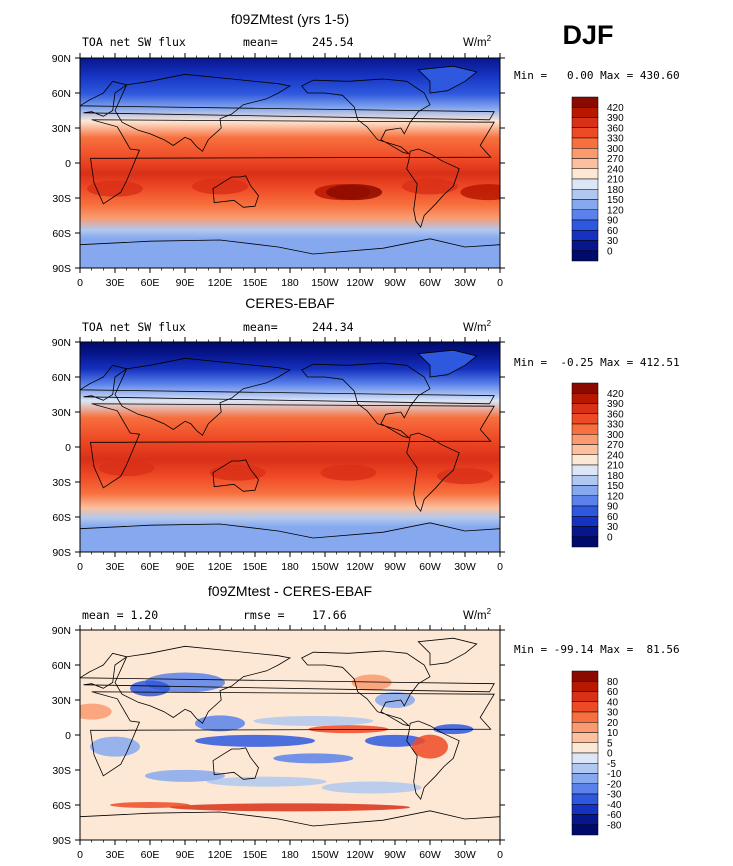 The image size is (733, 866). I want to click on colorbar-label: 150, so click(615, 486).